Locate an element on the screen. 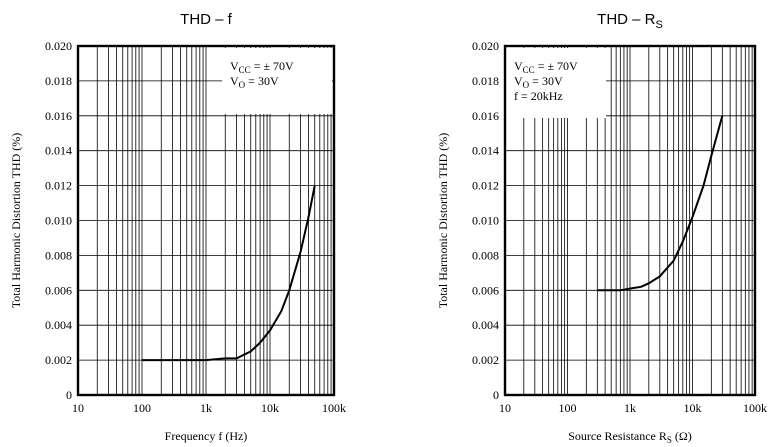 This screenshot has height=447, width=772. x-axis-label: Source Resistance RS (Ω) is located at coordinates (630, 437).